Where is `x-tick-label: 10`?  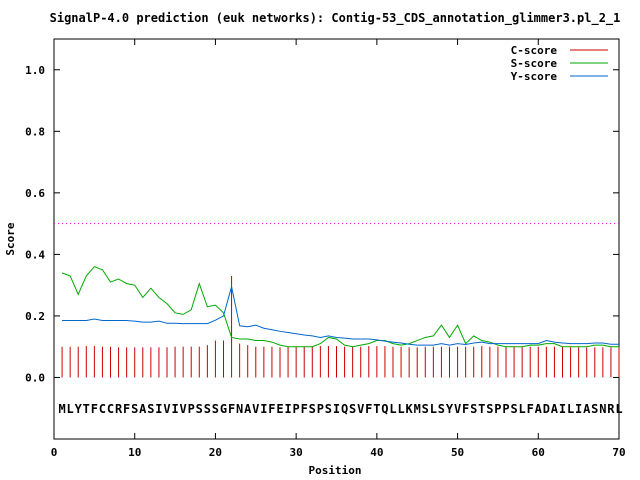
x-tick-label: 10 is located at coordinates (134, 452).